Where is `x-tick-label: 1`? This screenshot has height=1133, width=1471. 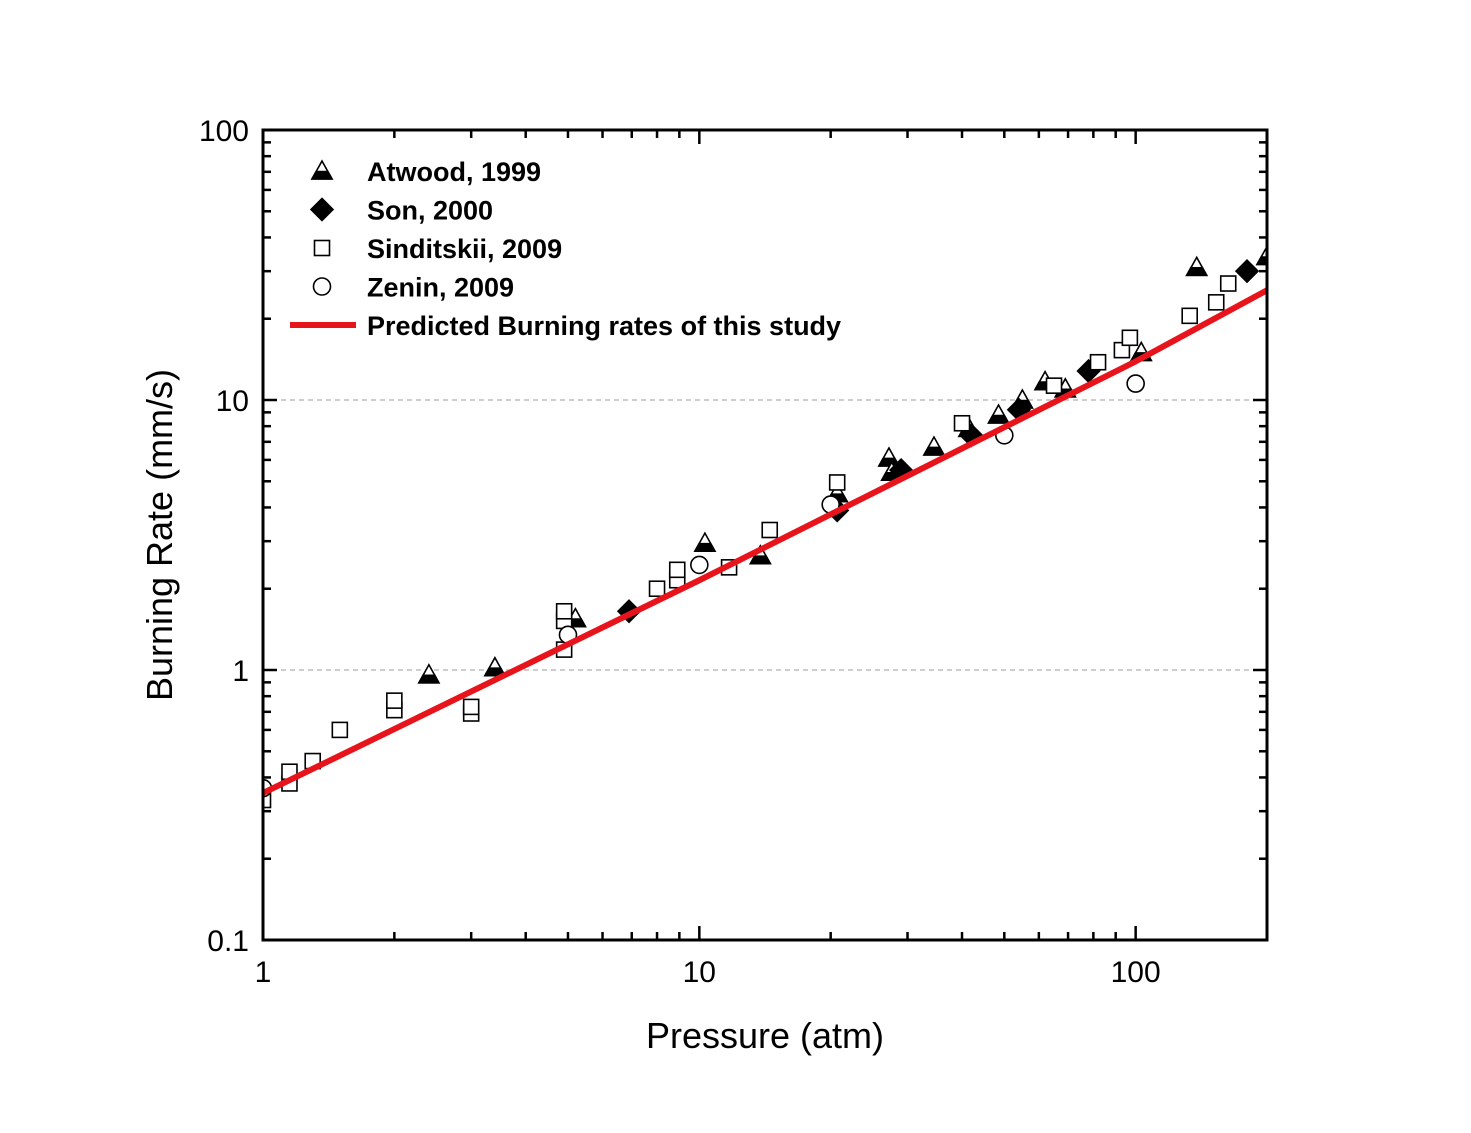 x-tick-label: 1 is located at coordinates (263, 972).